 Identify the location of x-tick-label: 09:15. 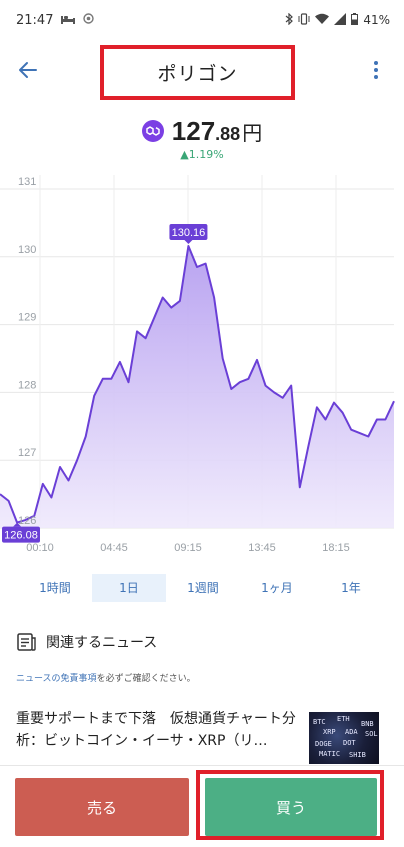
(188, 548).